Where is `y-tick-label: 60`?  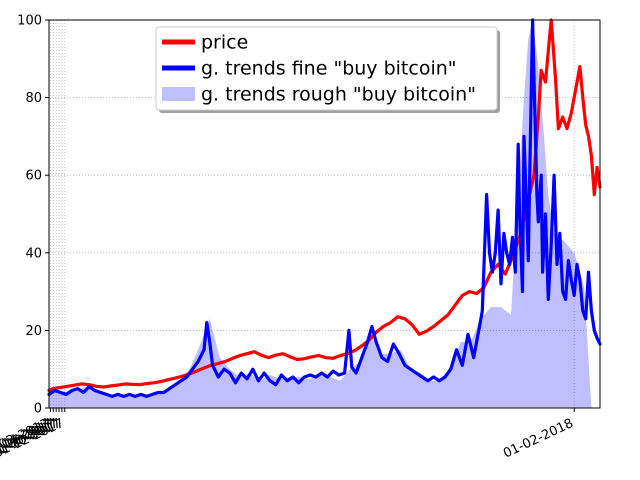 y-tick-label: 60 is located at coordinates (33, 176).